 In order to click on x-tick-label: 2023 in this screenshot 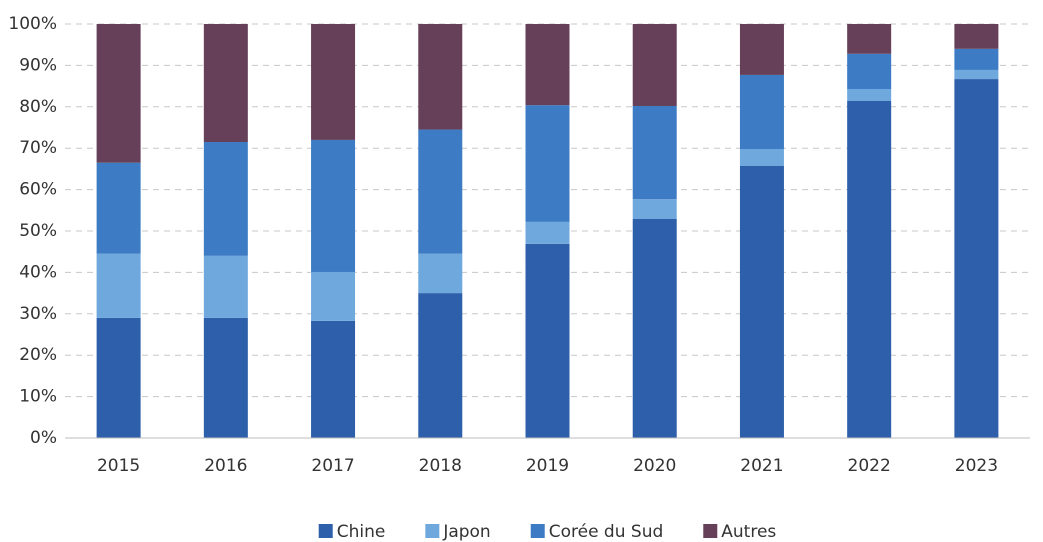, I will do `click(976, 466)`.